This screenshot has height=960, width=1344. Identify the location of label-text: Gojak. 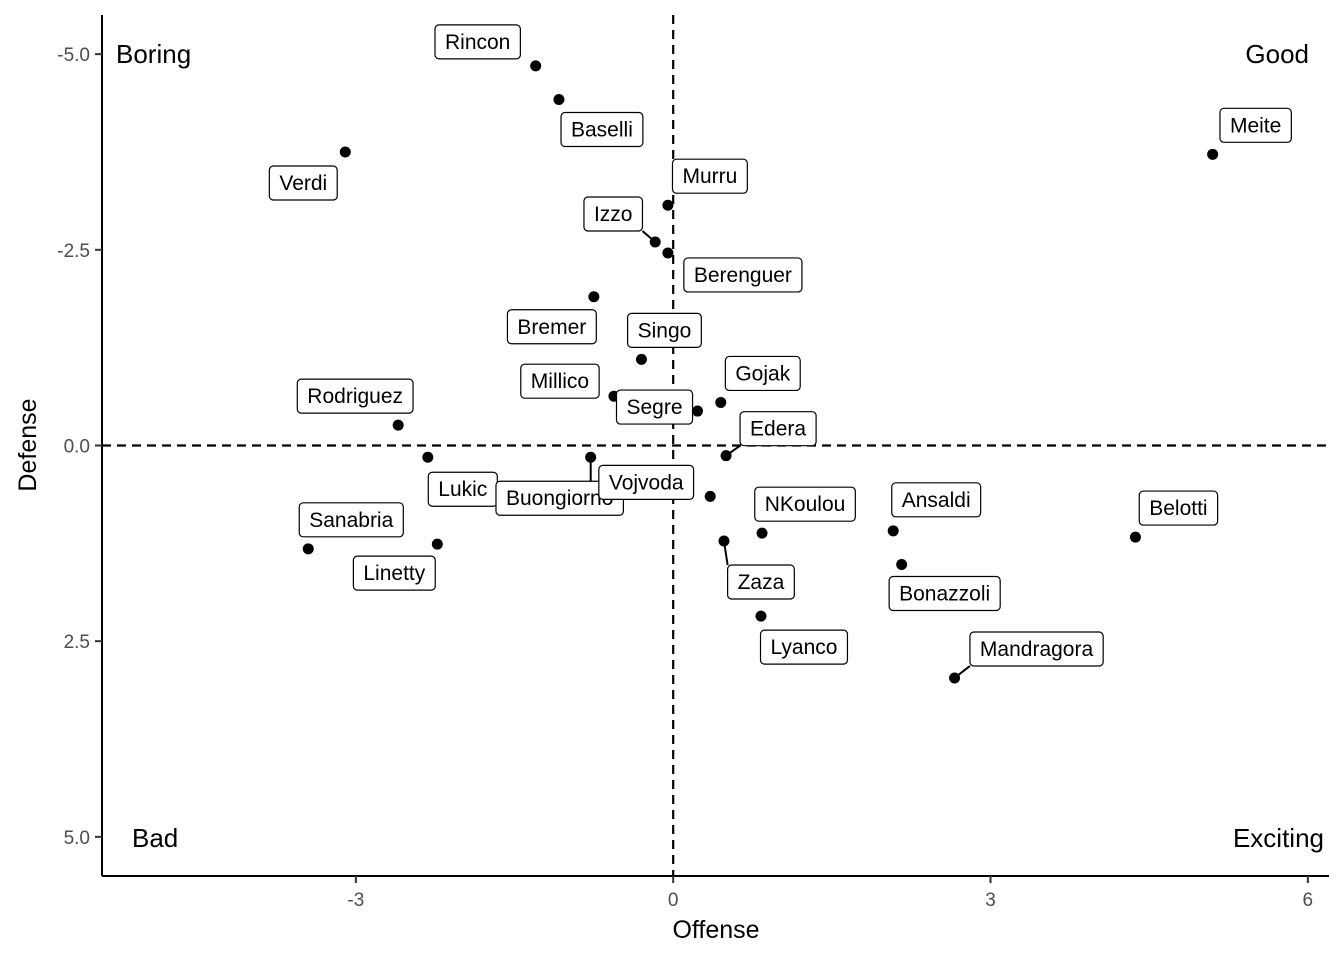
(762, 373).